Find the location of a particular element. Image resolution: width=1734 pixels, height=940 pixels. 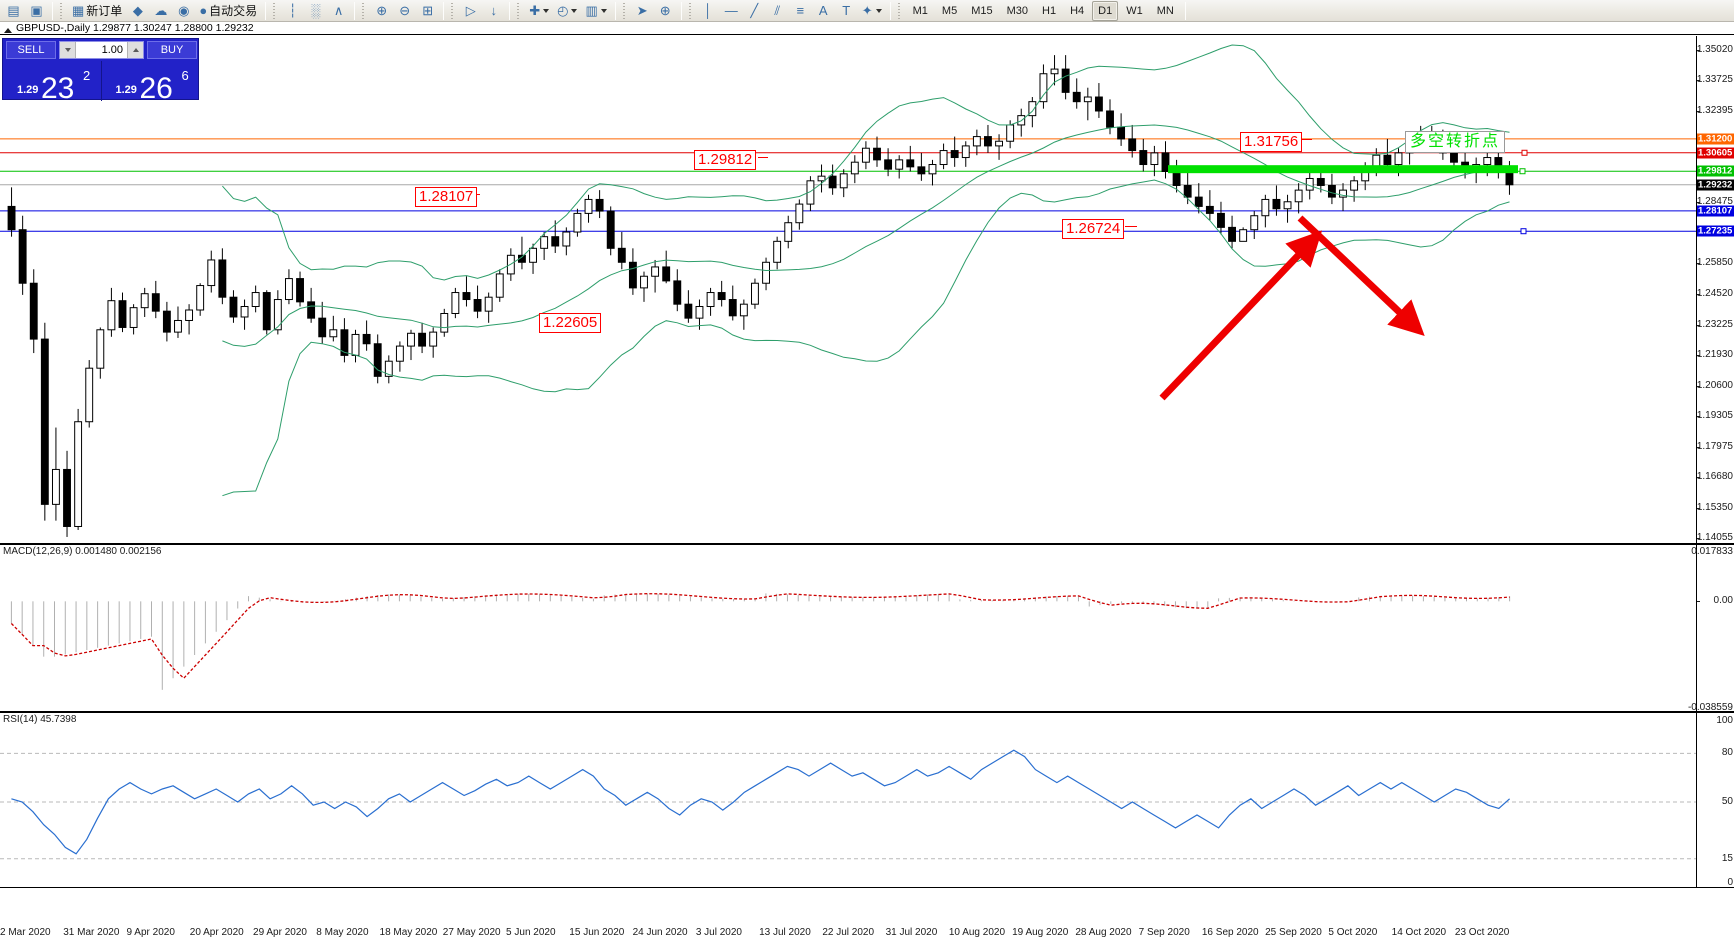

price-label-130605: 1.30605 is located at coordinates (1715, 153).